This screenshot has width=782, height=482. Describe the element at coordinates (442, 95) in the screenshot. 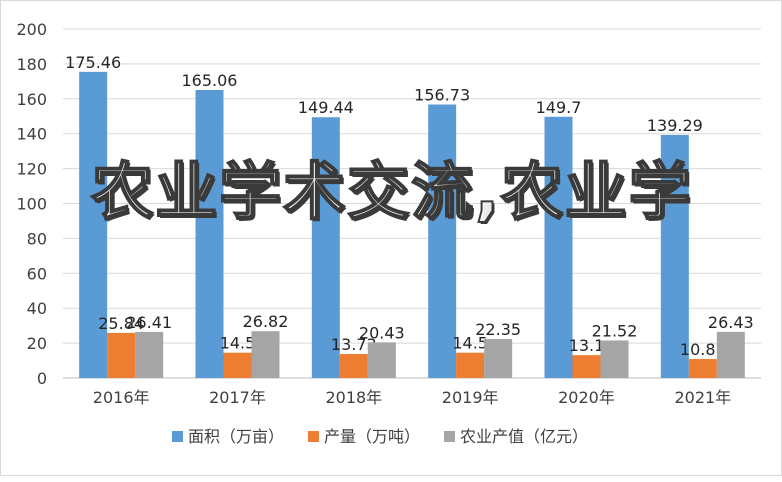

I see `data-label: 156.73` at that location.